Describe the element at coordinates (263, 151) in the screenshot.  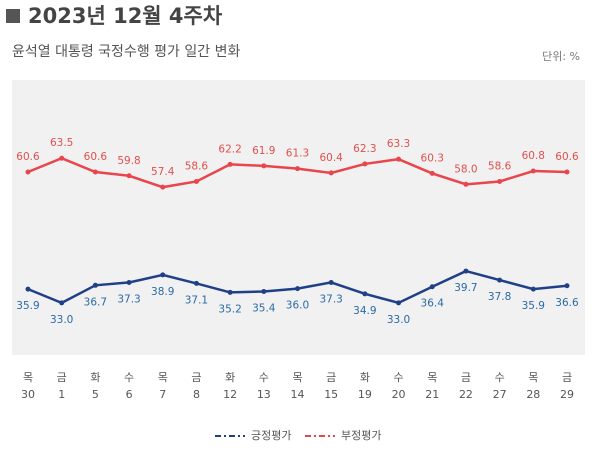
I see `data-label: 61.9` at that location.